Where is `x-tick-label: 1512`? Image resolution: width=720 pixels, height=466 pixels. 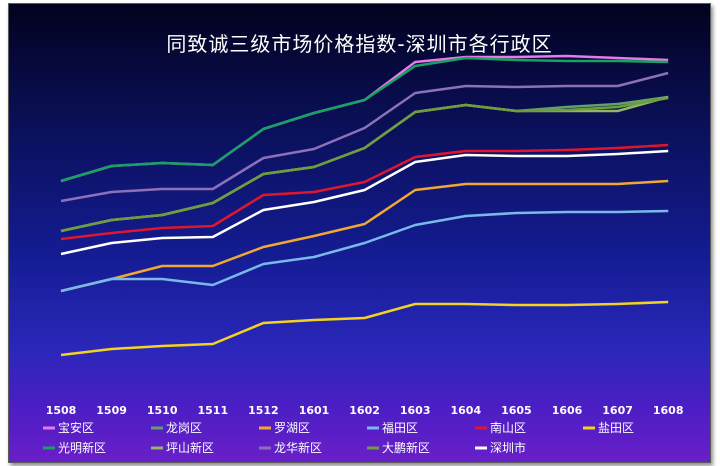 x-tick-label: 1512 is located at coordinates (263, 410).